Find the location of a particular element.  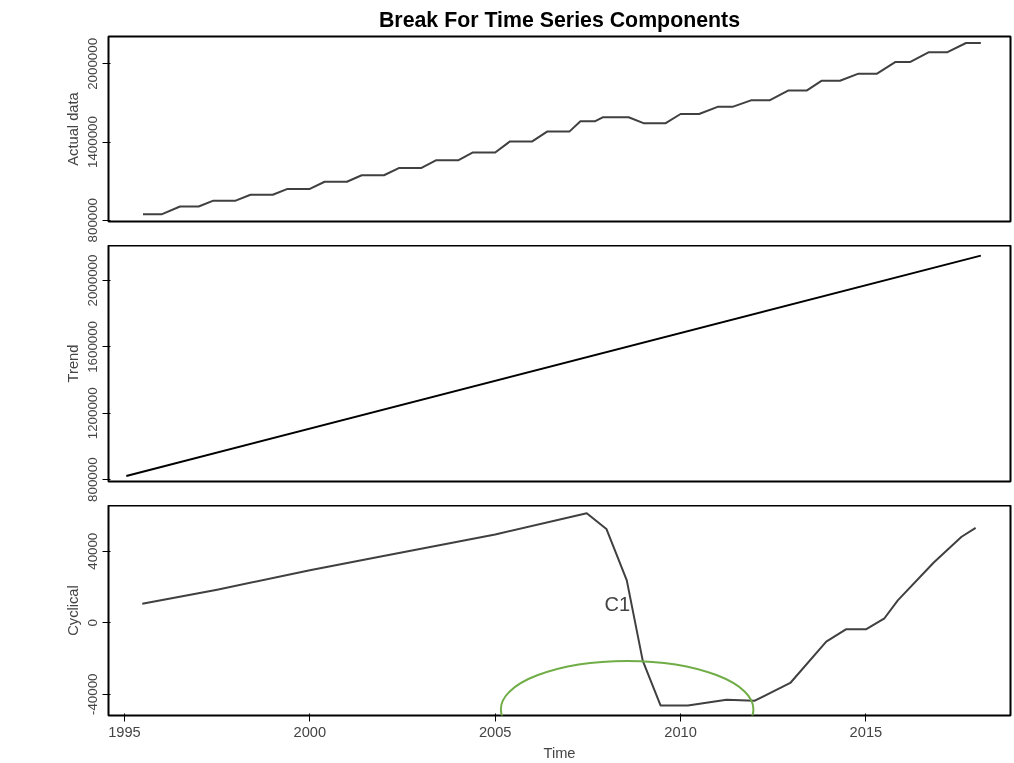

x-tick-label: 2010 is located at coordinates (680, 731).